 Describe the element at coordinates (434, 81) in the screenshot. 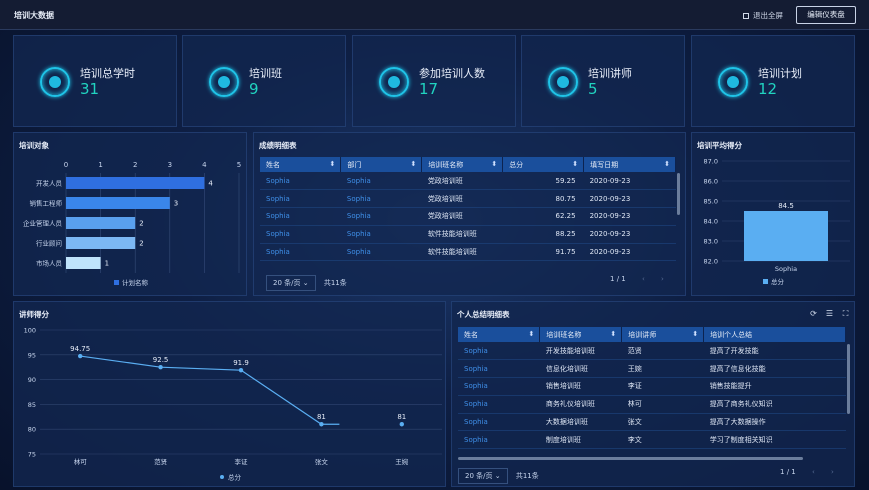

I see `kpi-card-participants: 参加培训人数 17` at that location.